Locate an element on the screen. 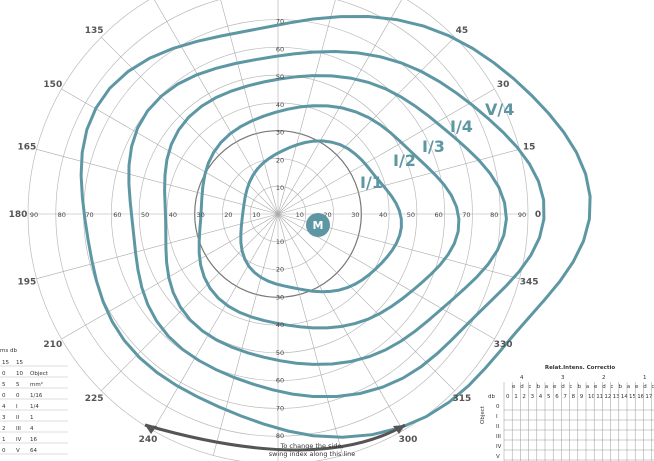 The height and width of the screenshot is (461, 654). left-cell-1-2: Object is located at coordinates (39, 374).